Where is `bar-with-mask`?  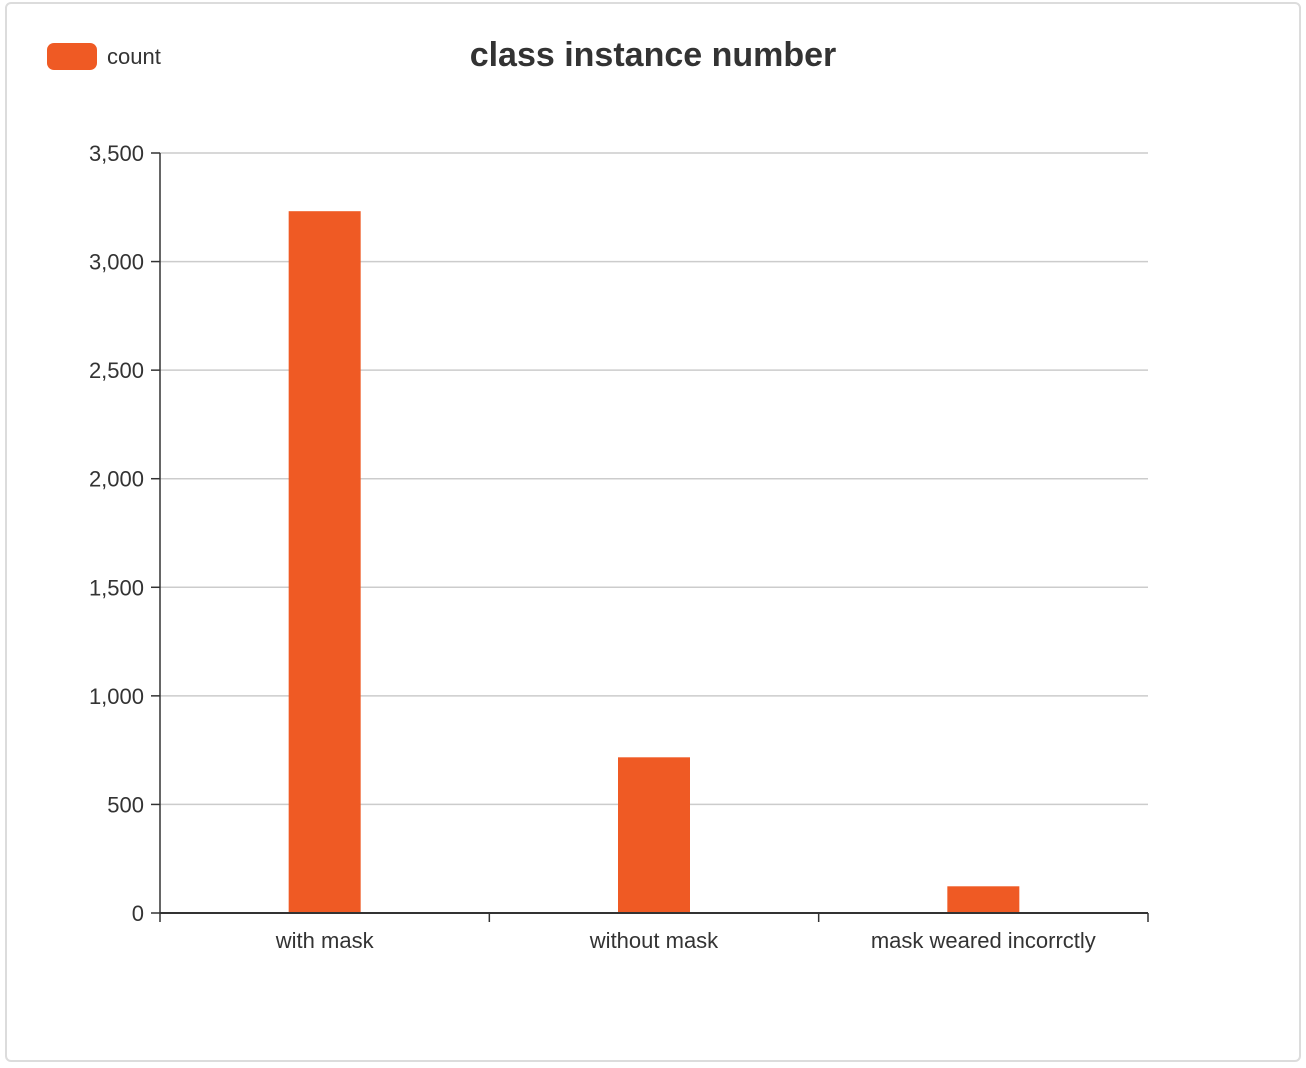
bar-with-mask is located at coordinates (324, 562).